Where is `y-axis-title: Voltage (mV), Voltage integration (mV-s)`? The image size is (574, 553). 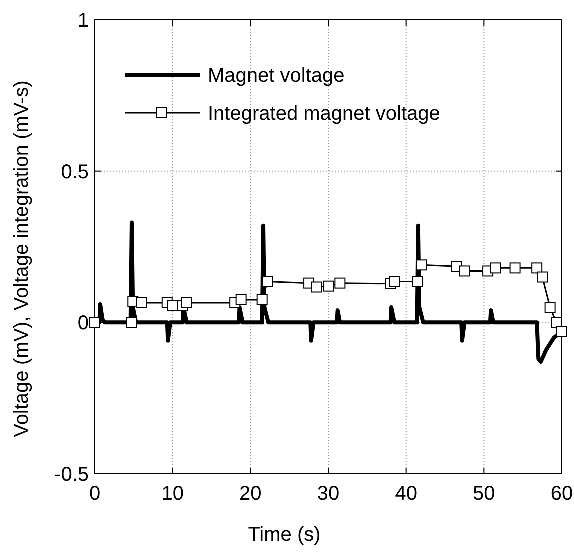
y-axis-title: Voltage (mV), Voltage integration (mV-s) is located at coordinates (22, 259).